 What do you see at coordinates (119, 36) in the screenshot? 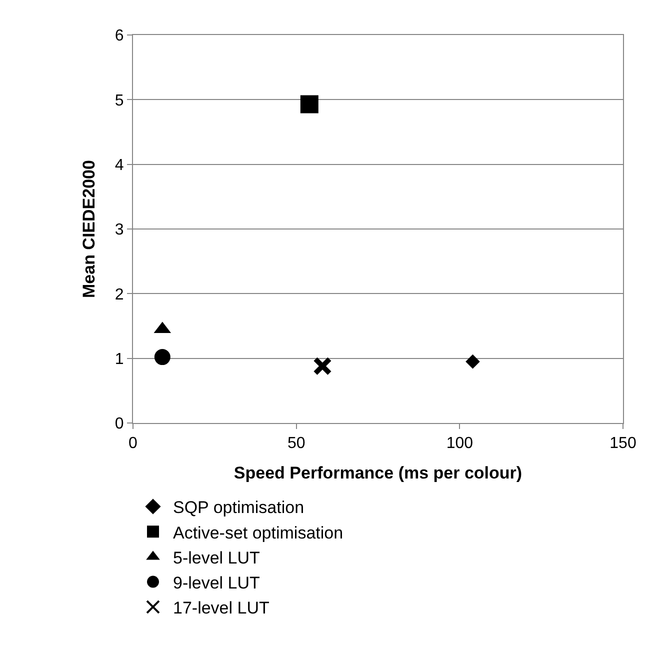
I see `y-tick-label: 6` at bounding box center [119, 36].